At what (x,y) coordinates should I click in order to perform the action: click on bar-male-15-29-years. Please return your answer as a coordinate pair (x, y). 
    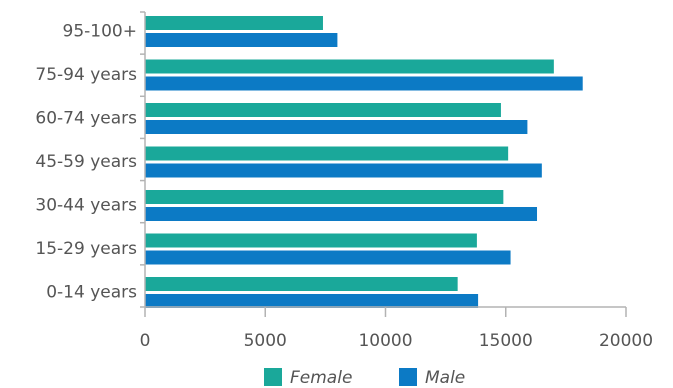
    Looking at the image, I should click on (328, 257).